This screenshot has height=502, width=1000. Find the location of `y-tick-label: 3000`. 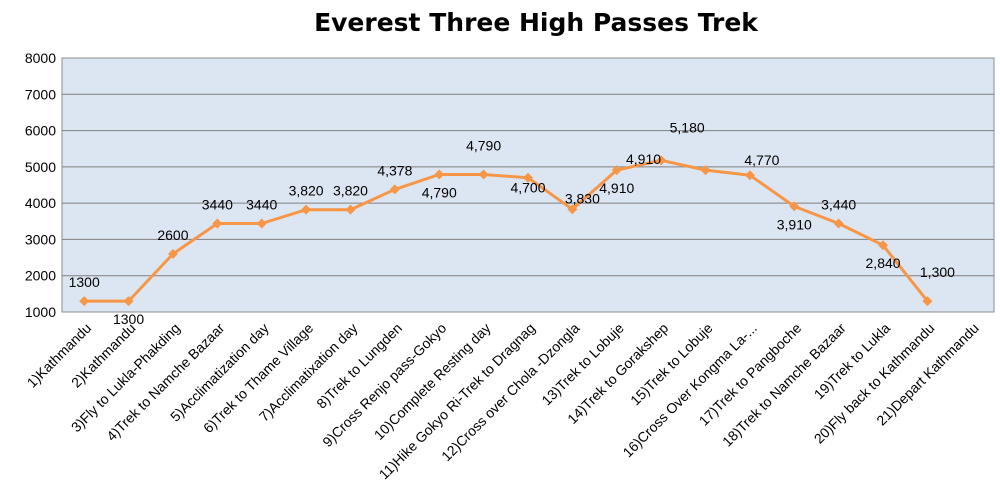

y-tick-label: 3000 is located at coordinates (40, 239).